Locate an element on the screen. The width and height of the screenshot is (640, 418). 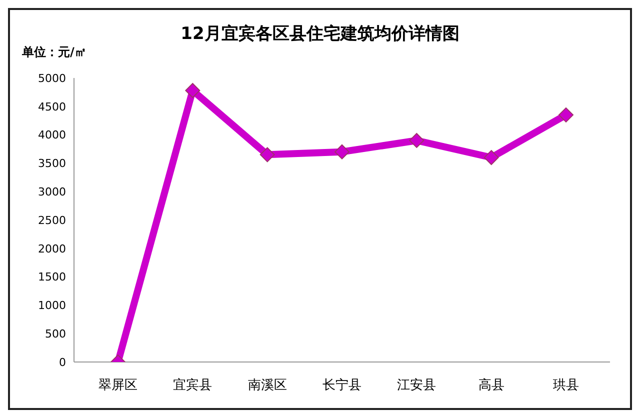
x-tick-label: 宜宾县 is located at coordinates (192, 385).